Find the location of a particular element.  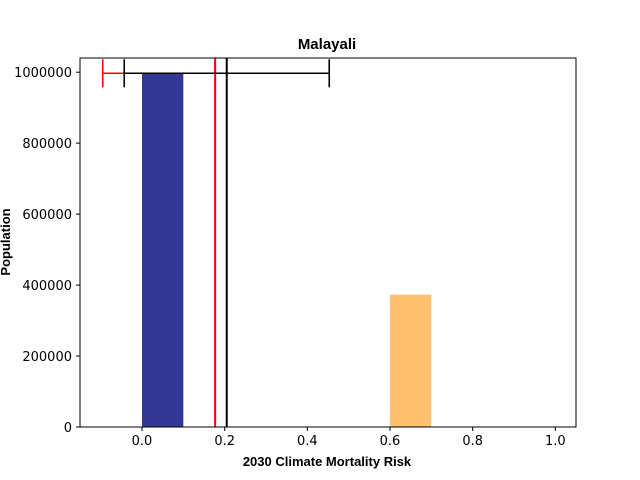

y-tick-label: 600000 is located at coordinates (47, 215).